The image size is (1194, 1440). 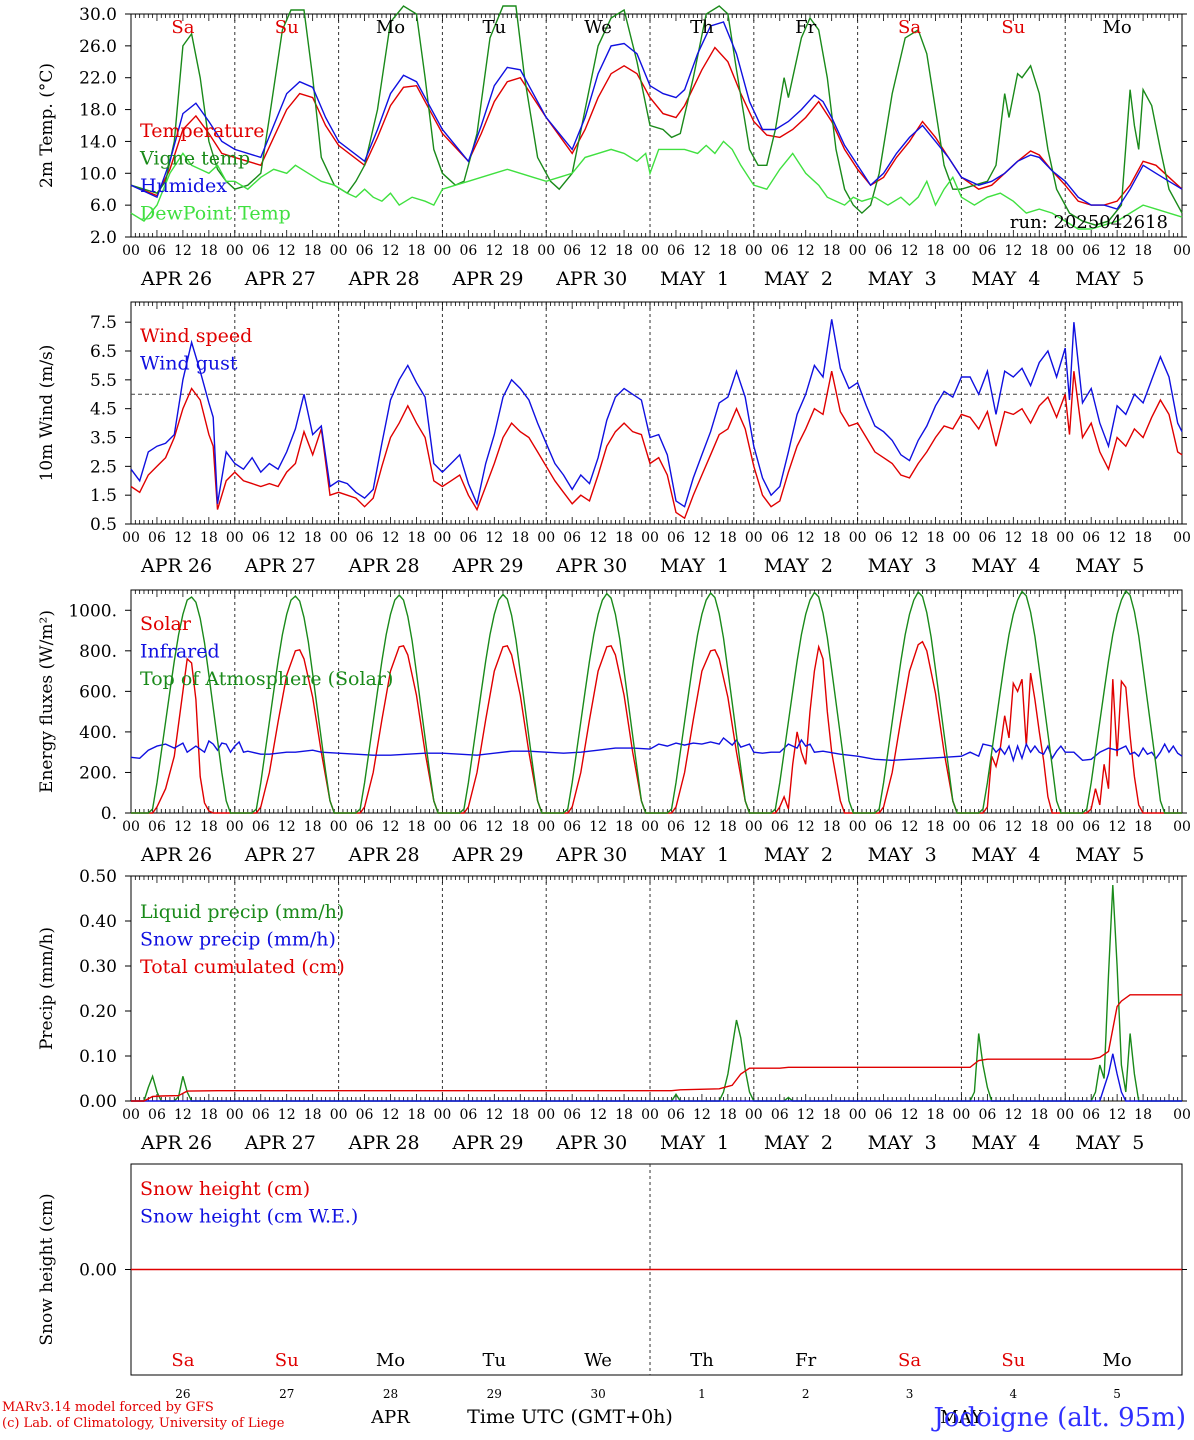 What do you see at coordinates (98, 174) in the screenshot?
I see `y-tick-label: 10.0` at bounding box center [98, 174].